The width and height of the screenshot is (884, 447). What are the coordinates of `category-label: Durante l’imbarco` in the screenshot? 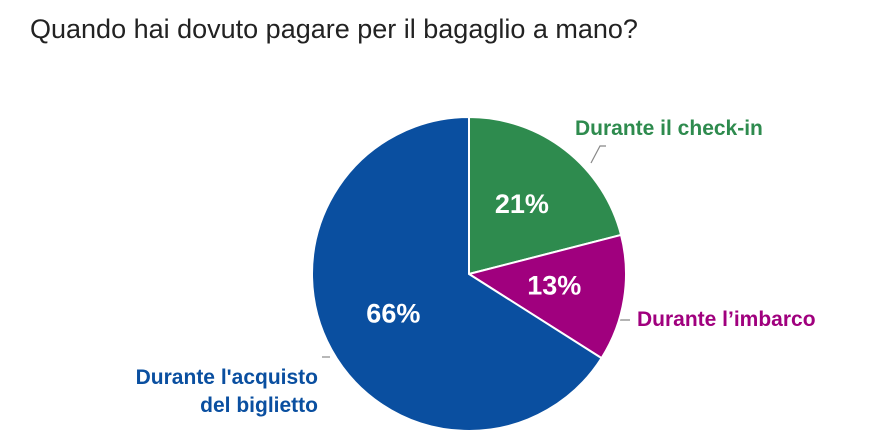 It's located at (726, 319).